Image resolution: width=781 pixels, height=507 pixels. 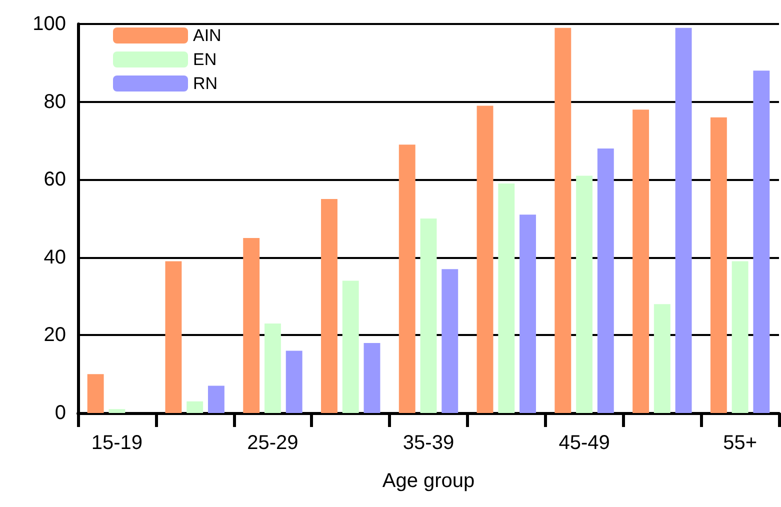 I want to click on y-tick-label: 20, so click(x=55, y=335).